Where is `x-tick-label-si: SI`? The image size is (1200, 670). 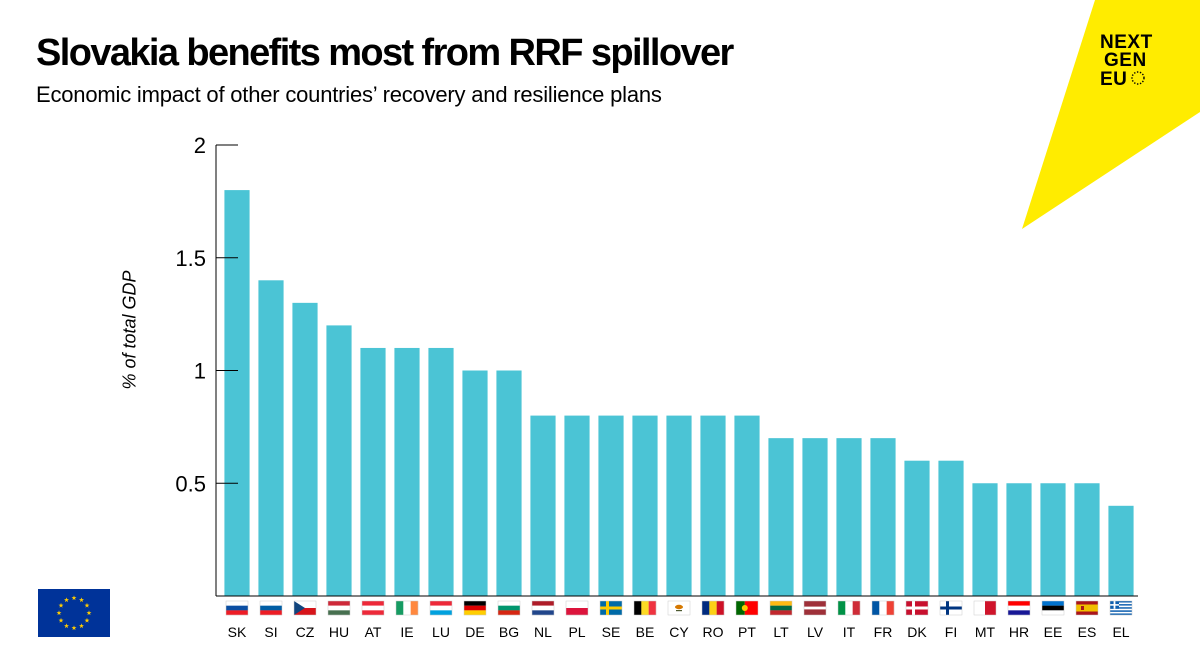
x-tick-label-si: SI is located at coordinates (270, 632).